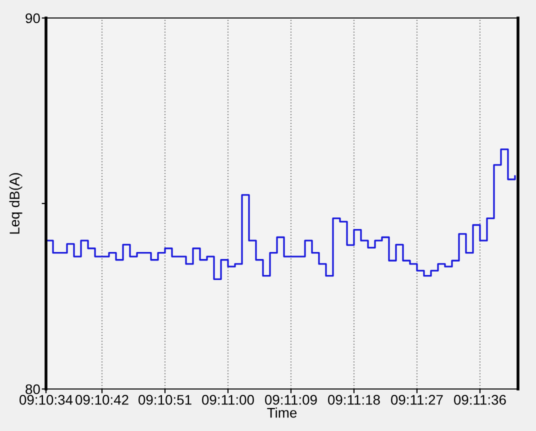  Describe the element at coordinates (165, 399) in the screenshot. I see `x-tick-label: 09:10:51` at that location.